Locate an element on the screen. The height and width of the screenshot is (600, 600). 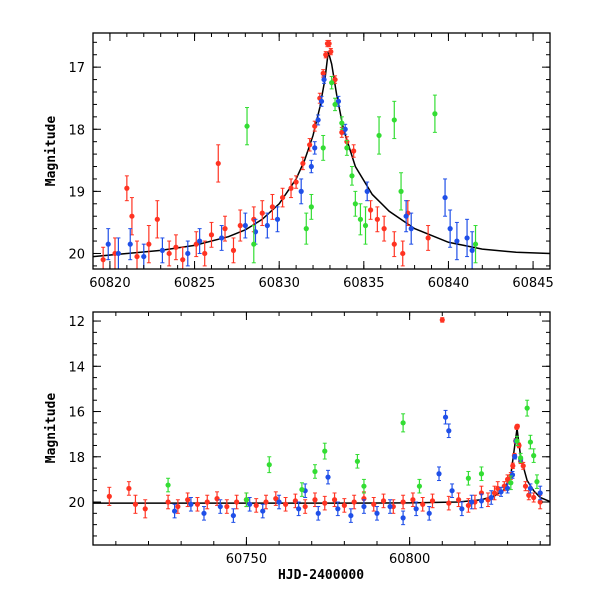
top-x-tick-label: 60835 is located at coordinates (363, 283).